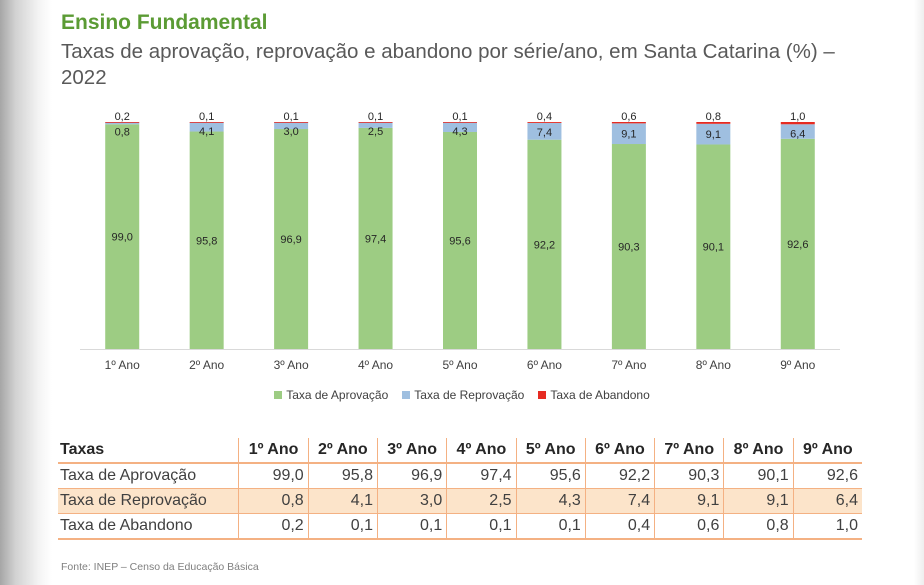  Describe the element at coordinates (342, 451) in the screenshot. I see `table-header-2: 2º Ano` at that location.